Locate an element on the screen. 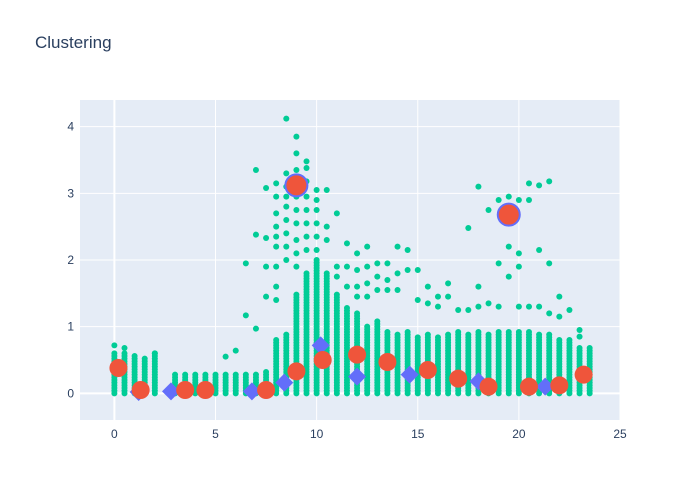 Image resolution: width=700 pixels, height=500 pixels. x-tick-label: 20 is located at coordinates (519, 434).